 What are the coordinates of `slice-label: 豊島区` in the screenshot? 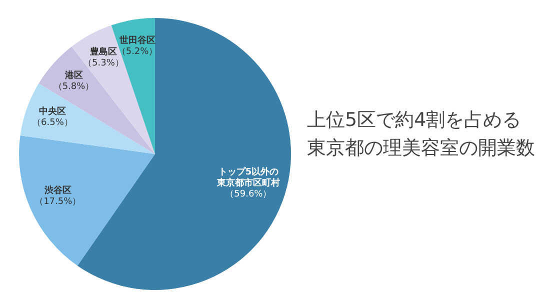 It's located at (102, 52).